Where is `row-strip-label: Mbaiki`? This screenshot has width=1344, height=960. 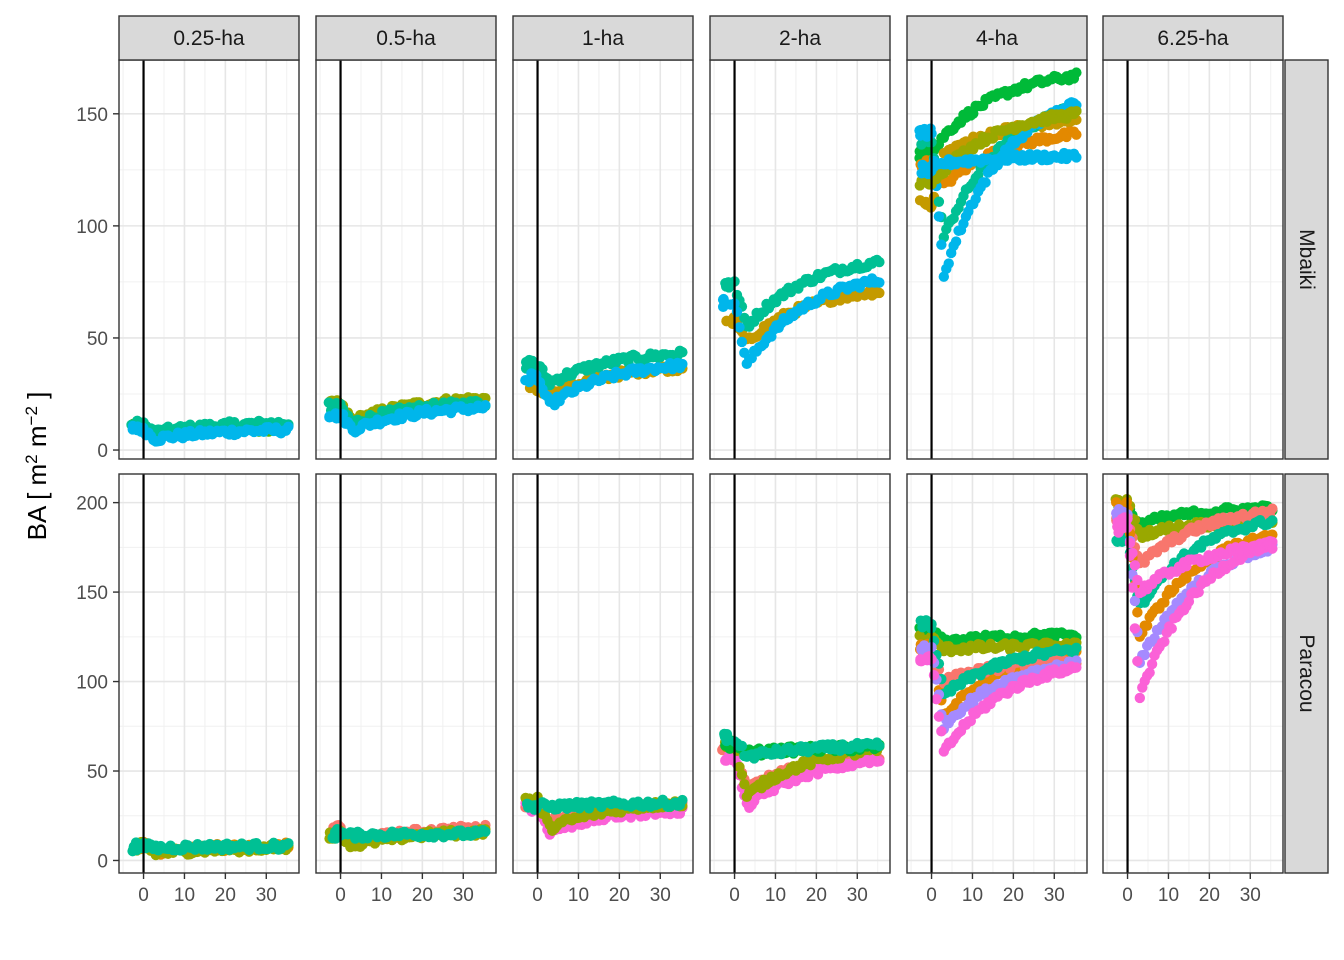 row-strip-label: Mbaiki is located at coordinates (1306, 259).